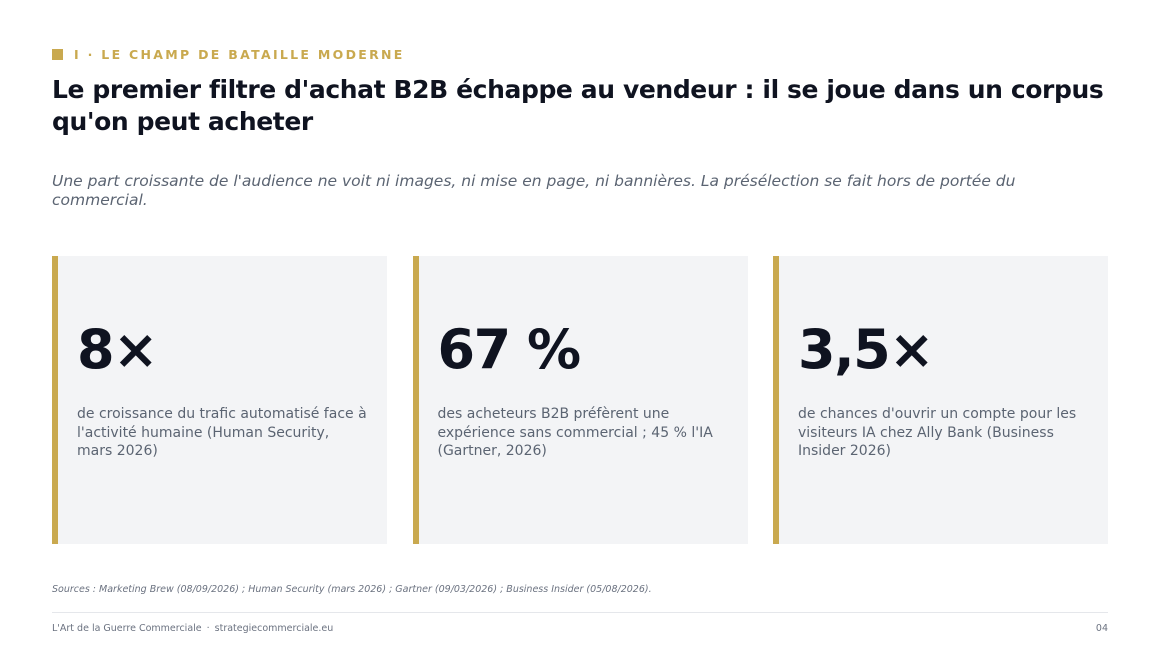 The width and height of the screenshot is (1160, 653). I want to click on stat-value: 3,5×, so click(866, 349).